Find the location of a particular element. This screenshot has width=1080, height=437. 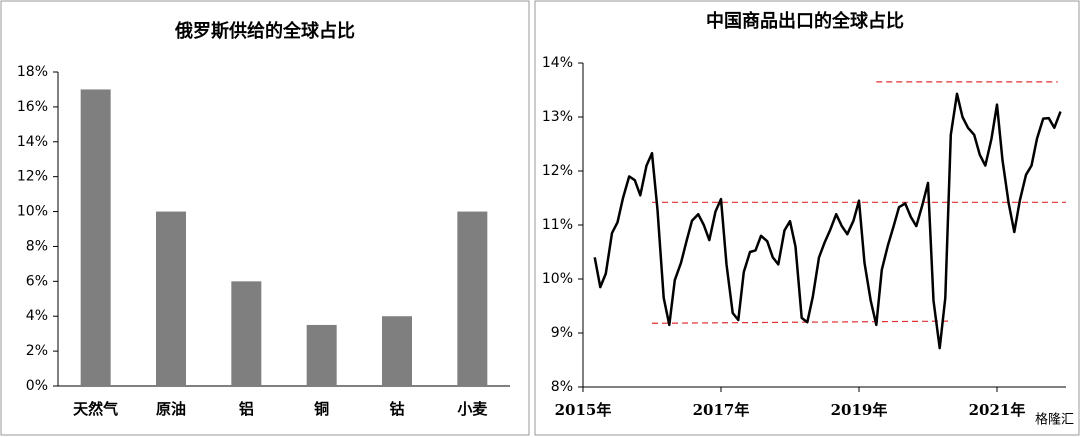

x-tick-label: 原油 is located at coordinates (171, 409).